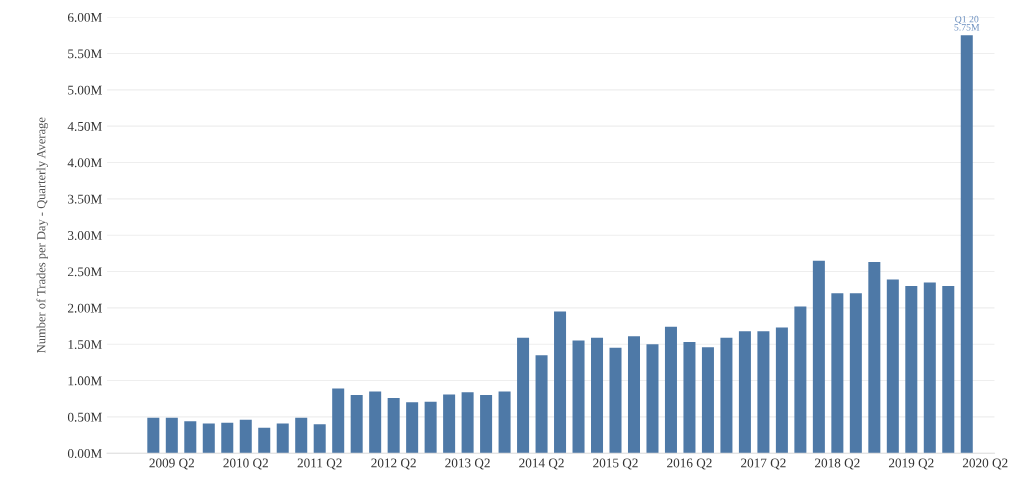  Describe the element at coordinates (85, 381) in the screenshot. I see `y-tick-label: 1.00M` at that location.